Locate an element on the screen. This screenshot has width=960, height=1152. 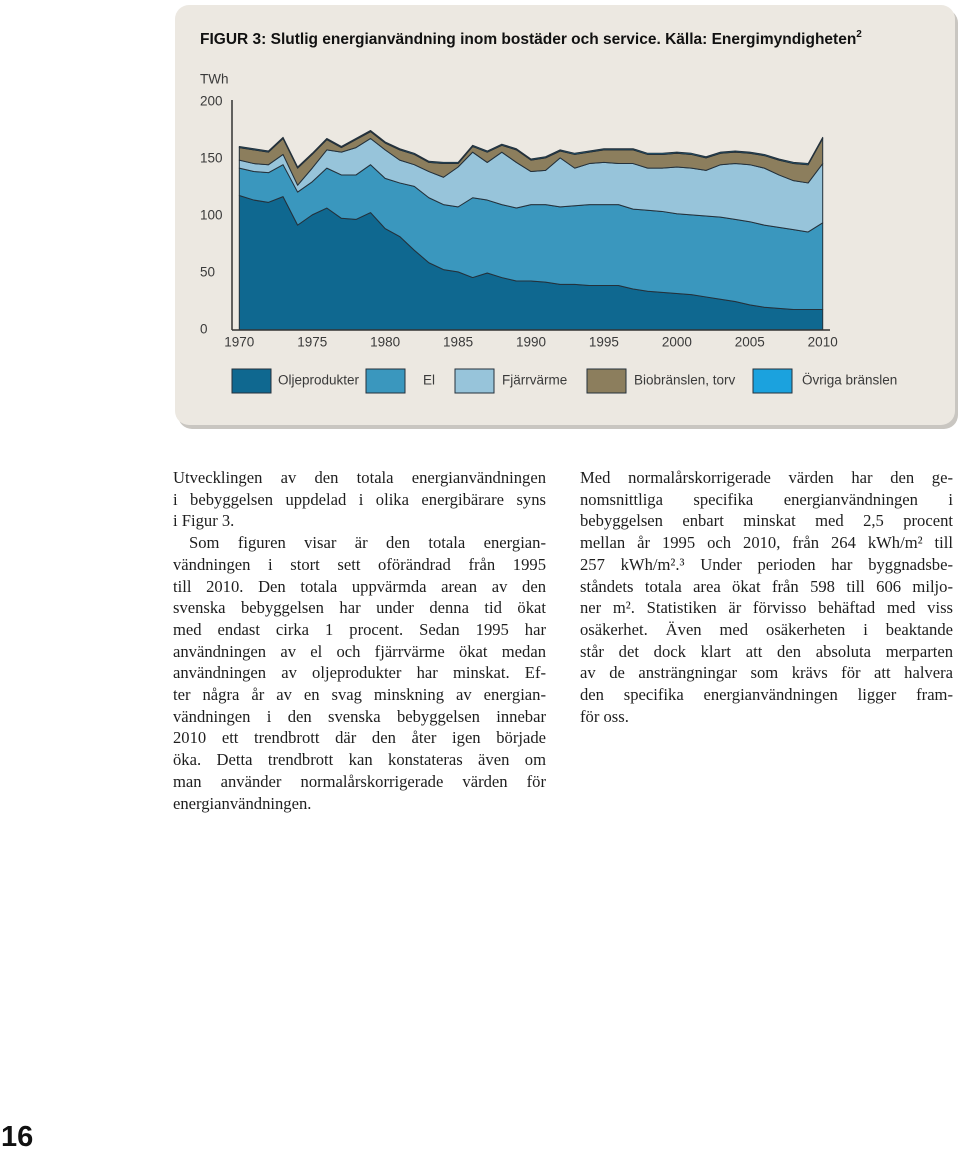
x-tick-label: 1990 is located at coordinates (531, 342).